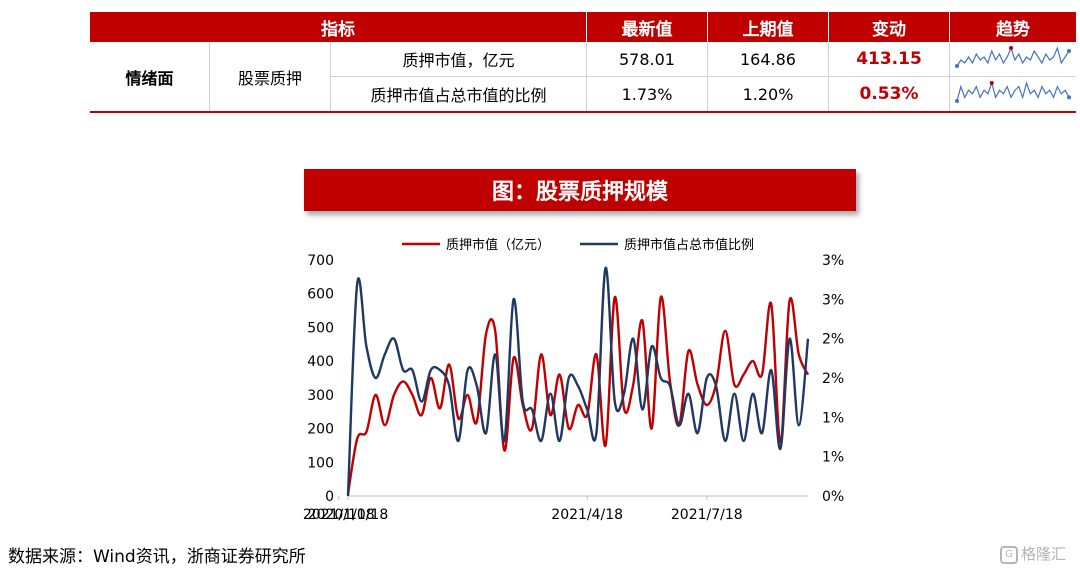 Image resolution: width=1080 pixels, height=571 pixels. I want to click on x-tick-label: 2021/4/18, so click(587, 515).